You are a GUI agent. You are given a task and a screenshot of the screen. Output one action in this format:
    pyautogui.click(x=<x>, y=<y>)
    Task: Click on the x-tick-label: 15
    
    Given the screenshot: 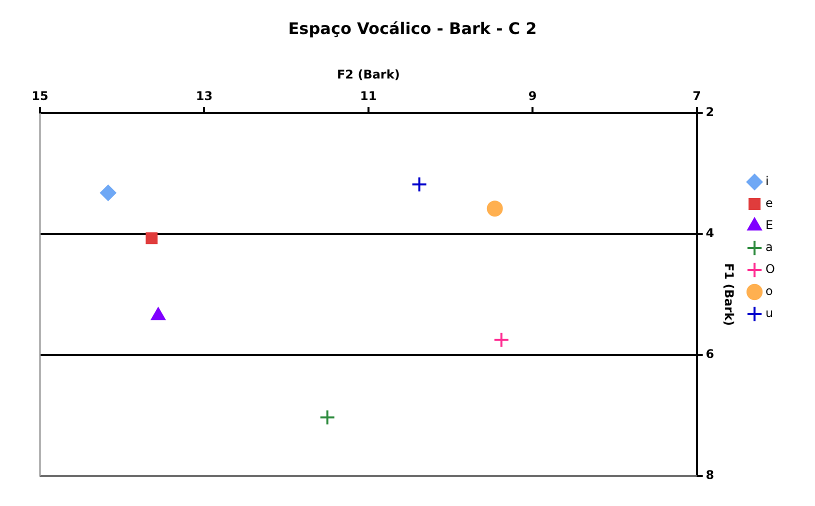 What is the action you would take?
    pyautogui.click(x=40, y=95)
    